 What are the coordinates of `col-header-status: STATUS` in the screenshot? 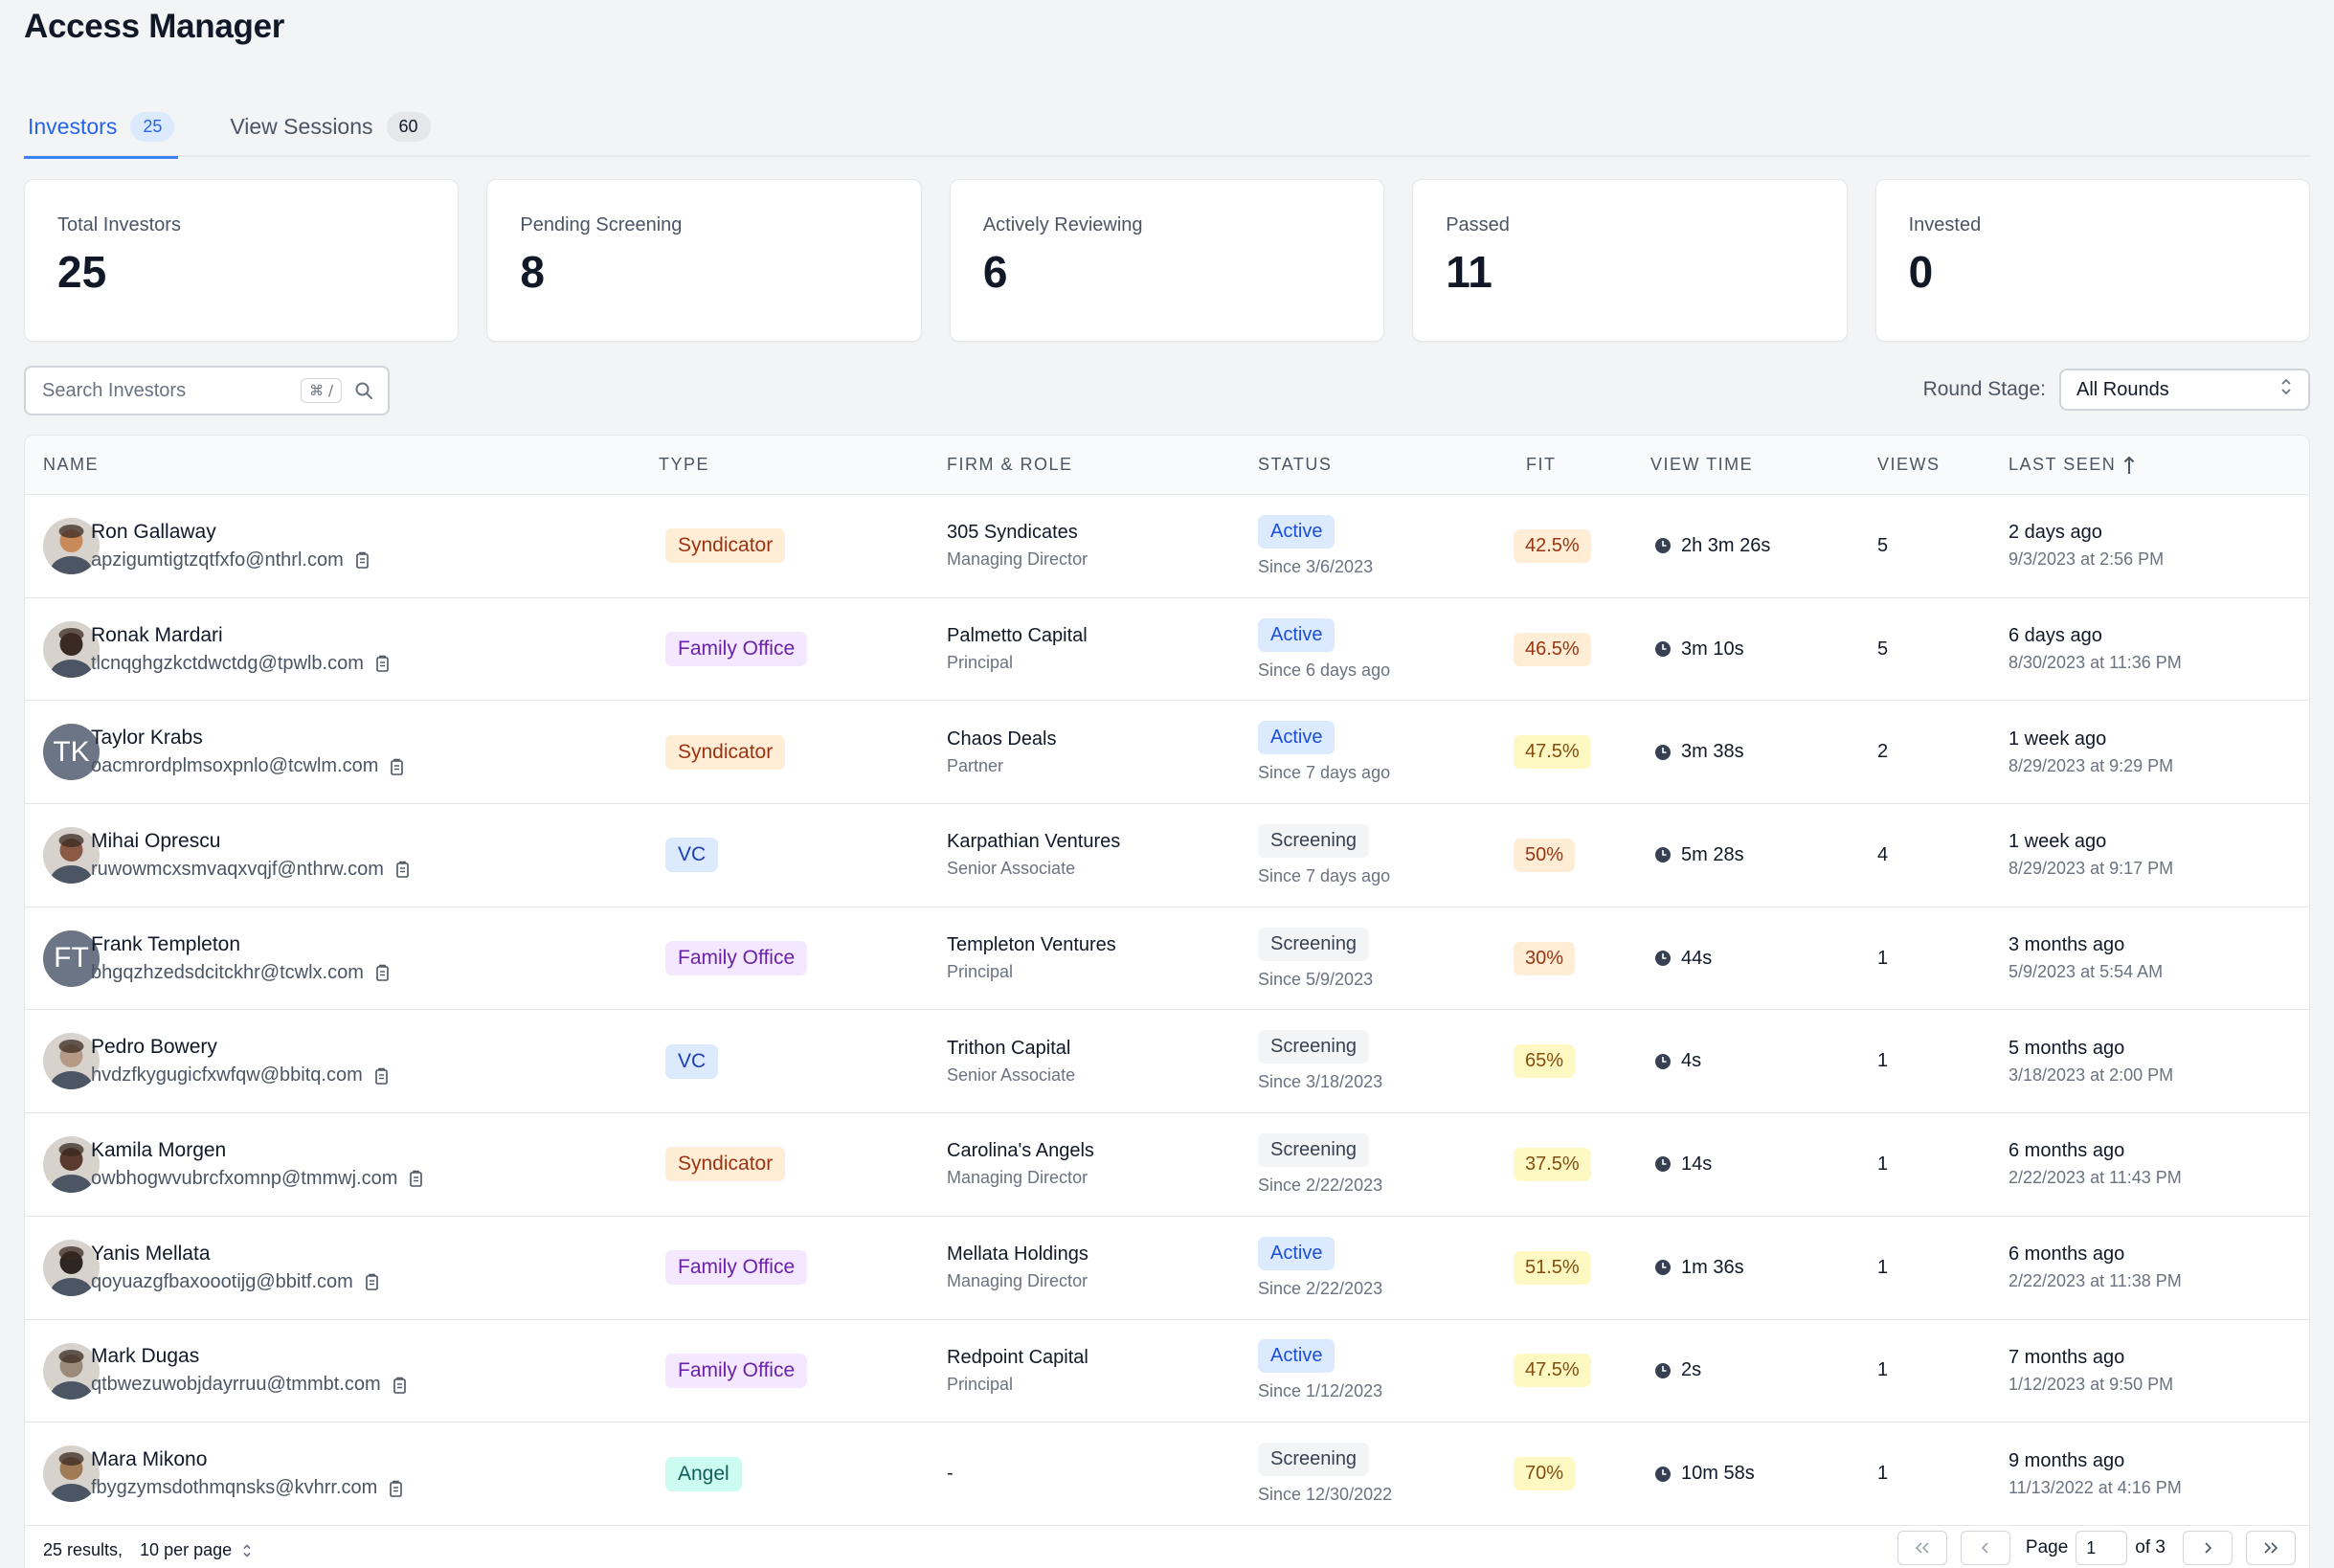 It's located at (1295, 465).